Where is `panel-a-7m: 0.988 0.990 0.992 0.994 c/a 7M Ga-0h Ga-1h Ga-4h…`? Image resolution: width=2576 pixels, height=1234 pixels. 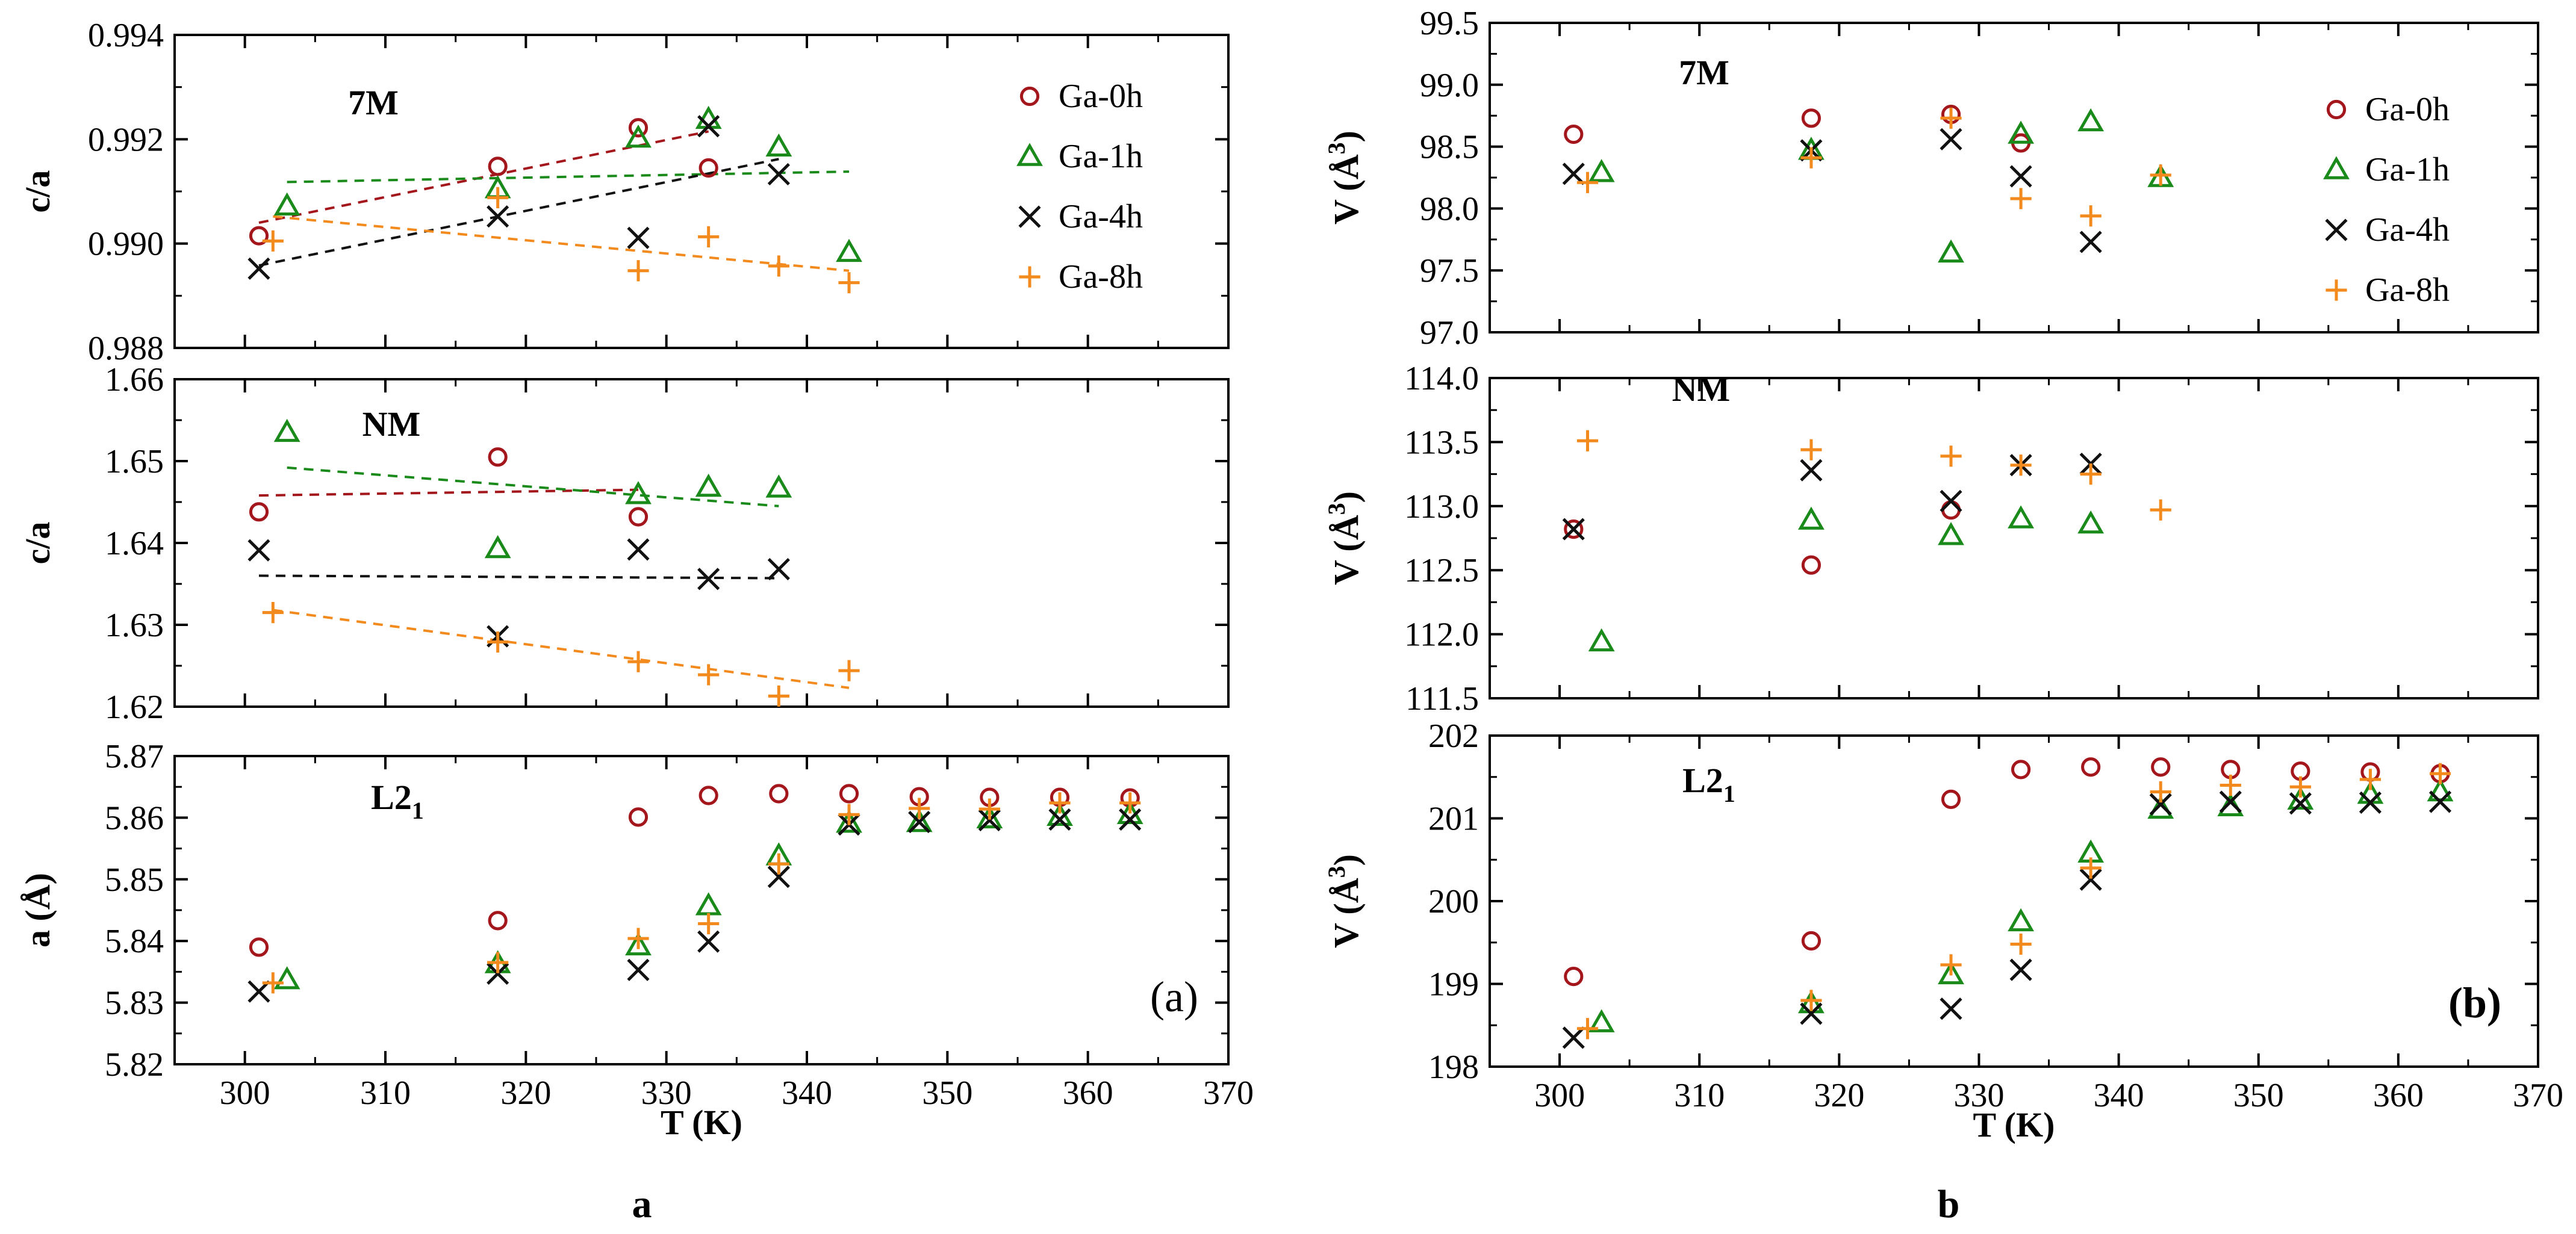
panel-a-7m: 0.988 0.990 0.992 0.994 c/a 7M Ga-0h Ga-1h Ga-4h… is located at coordinates (624, 192).